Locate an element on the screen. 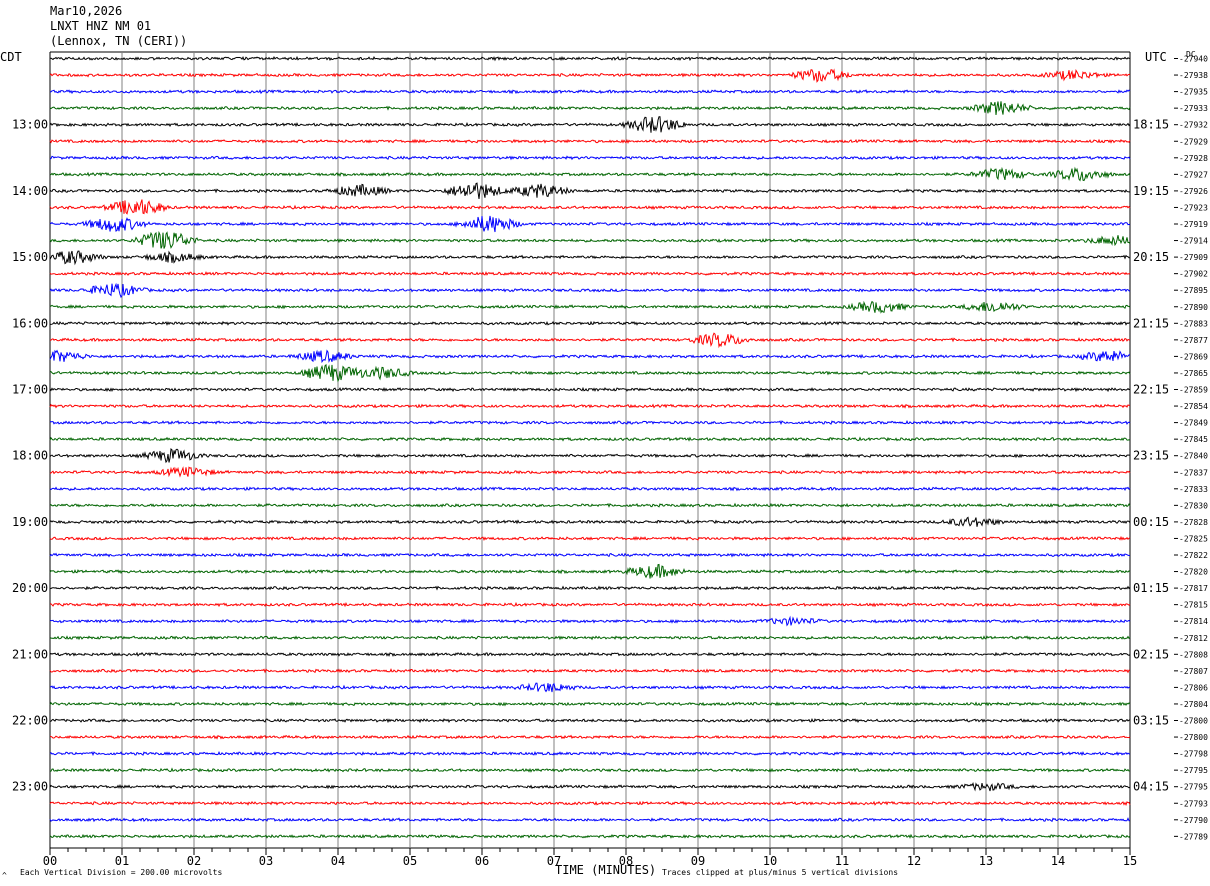 The height and width of the screenshot is (886, 1210). dc-offset-label: -27927 is located at coordinates (1193, 174).